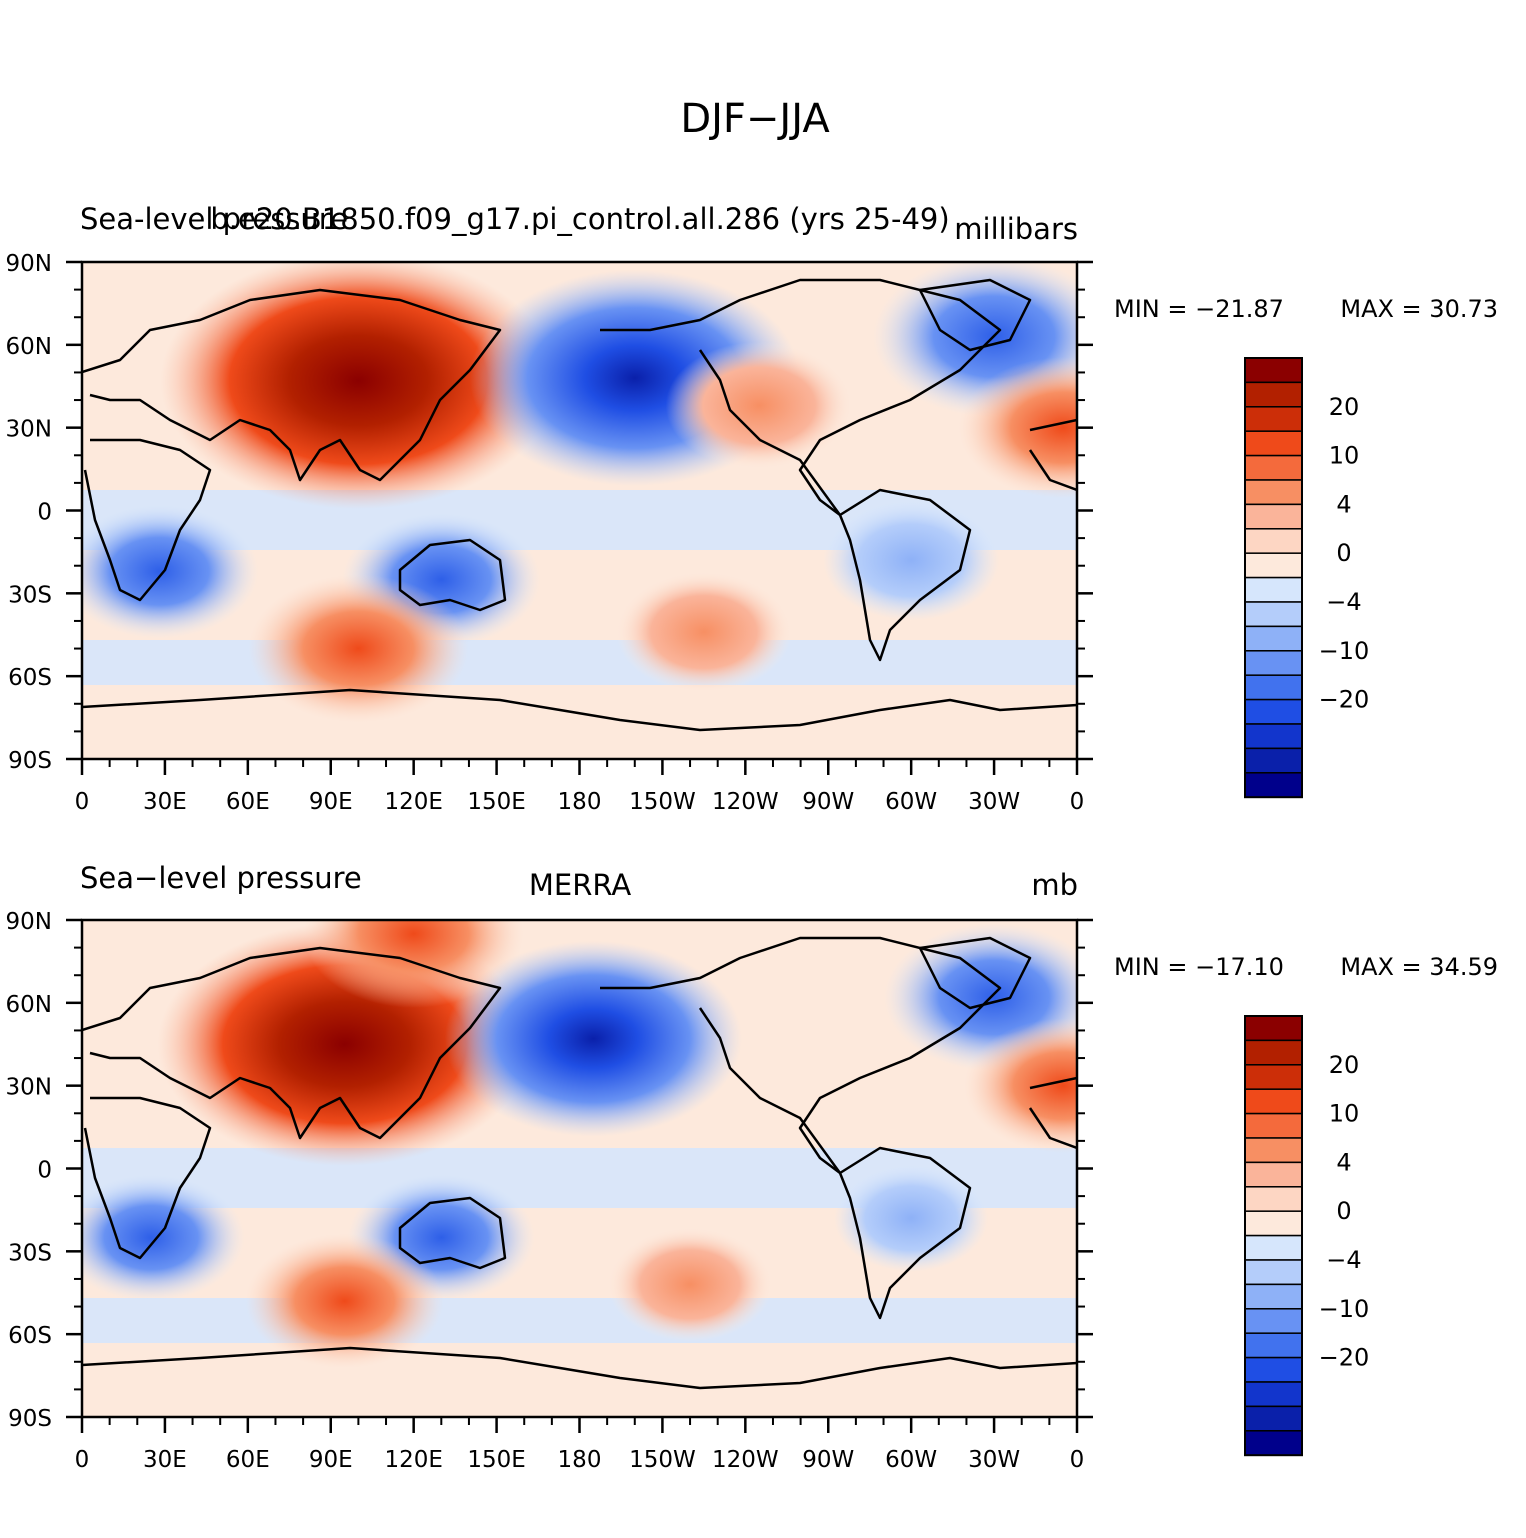  What do you see at coordinates (911, 802) in the screenshot?
I see `x-tick-label: 60W` at bounding box center [911, 802].